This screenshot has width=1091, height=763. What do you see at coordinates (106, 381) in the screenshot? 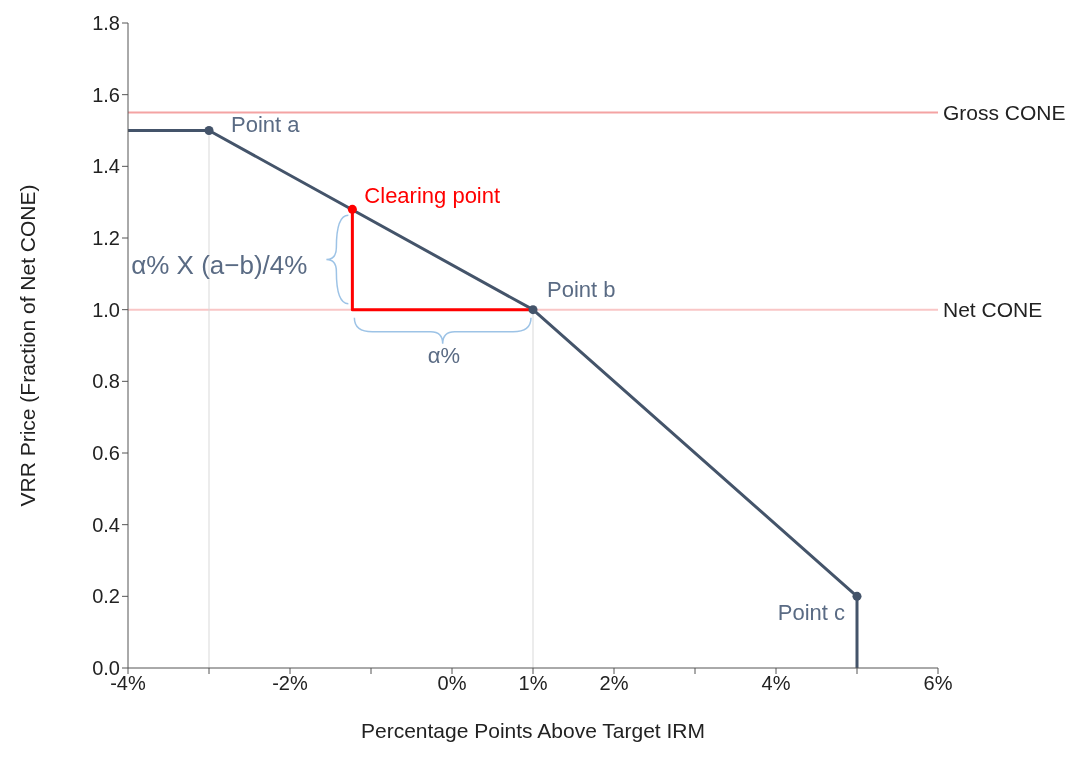
I see `y-tick-label: 0.8` at bounding box center [106, 381].